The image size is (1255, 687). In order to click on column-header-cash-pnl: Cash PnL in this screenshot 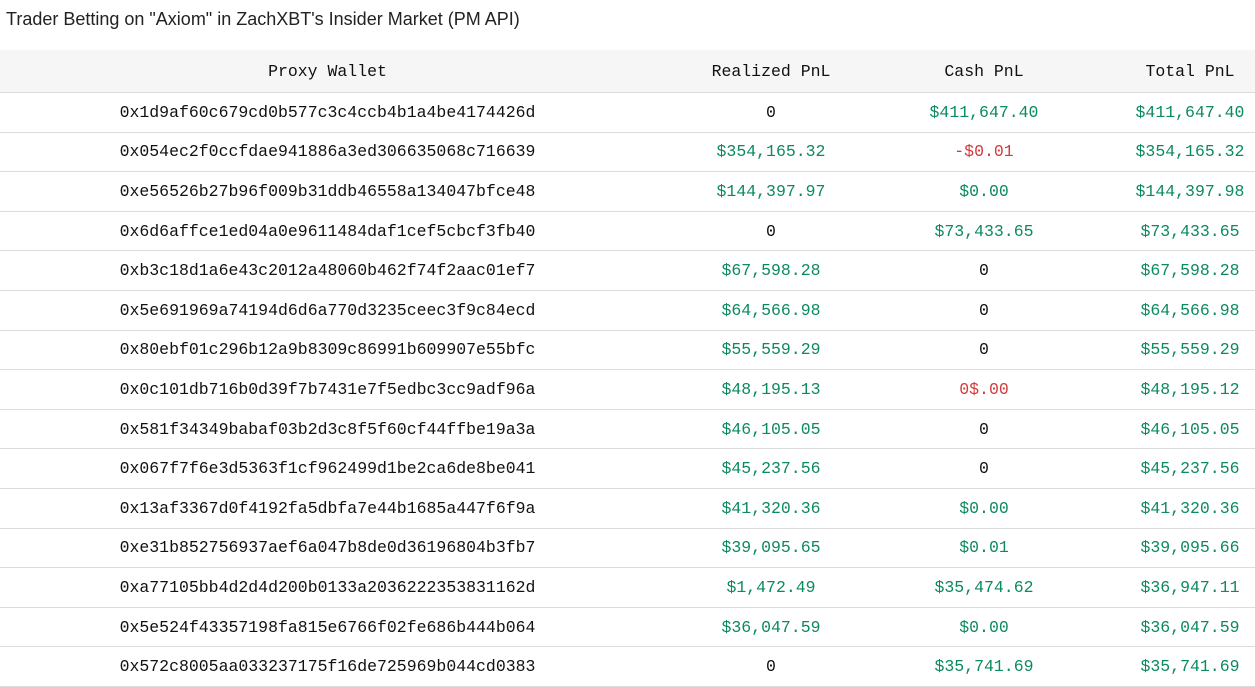, I will do `click(984, 71)`.